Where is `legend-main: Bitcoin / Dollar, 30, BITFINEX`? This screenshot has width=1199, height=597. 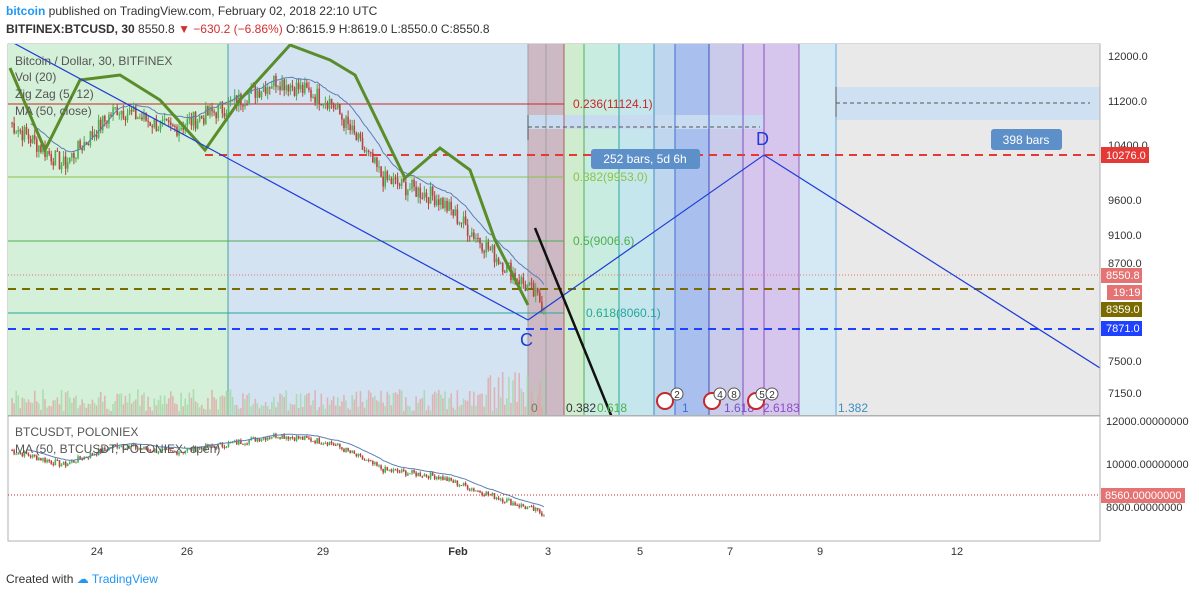 legend-main: Bitcoin / Dollar, 30, BITFINEX is located at coordinates (93, 61).